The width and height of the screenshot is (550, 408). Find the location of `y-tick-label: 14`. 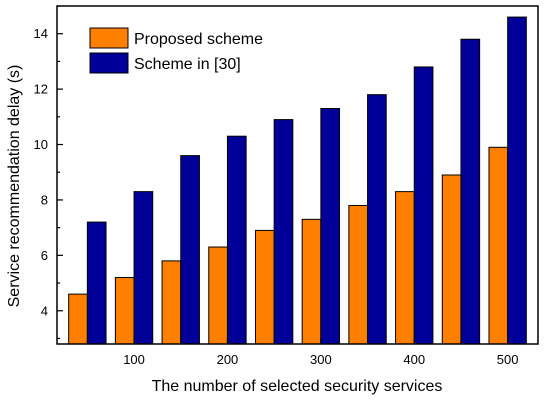

y-tick-label: 14 is located at coordinates (41, 33).